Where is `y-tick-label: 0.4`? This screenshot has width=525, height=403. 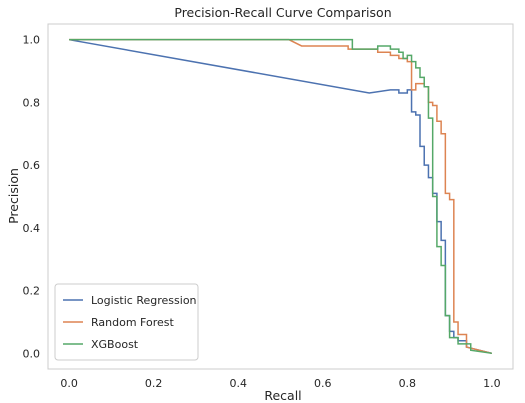 y-tick-label: 0.4 is located at coordinates (32, 228).